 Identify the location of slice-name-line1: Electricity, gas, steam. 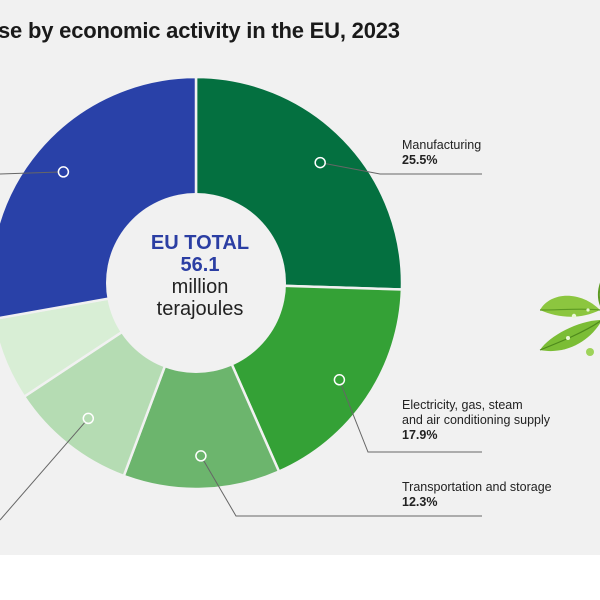
(462, 405).